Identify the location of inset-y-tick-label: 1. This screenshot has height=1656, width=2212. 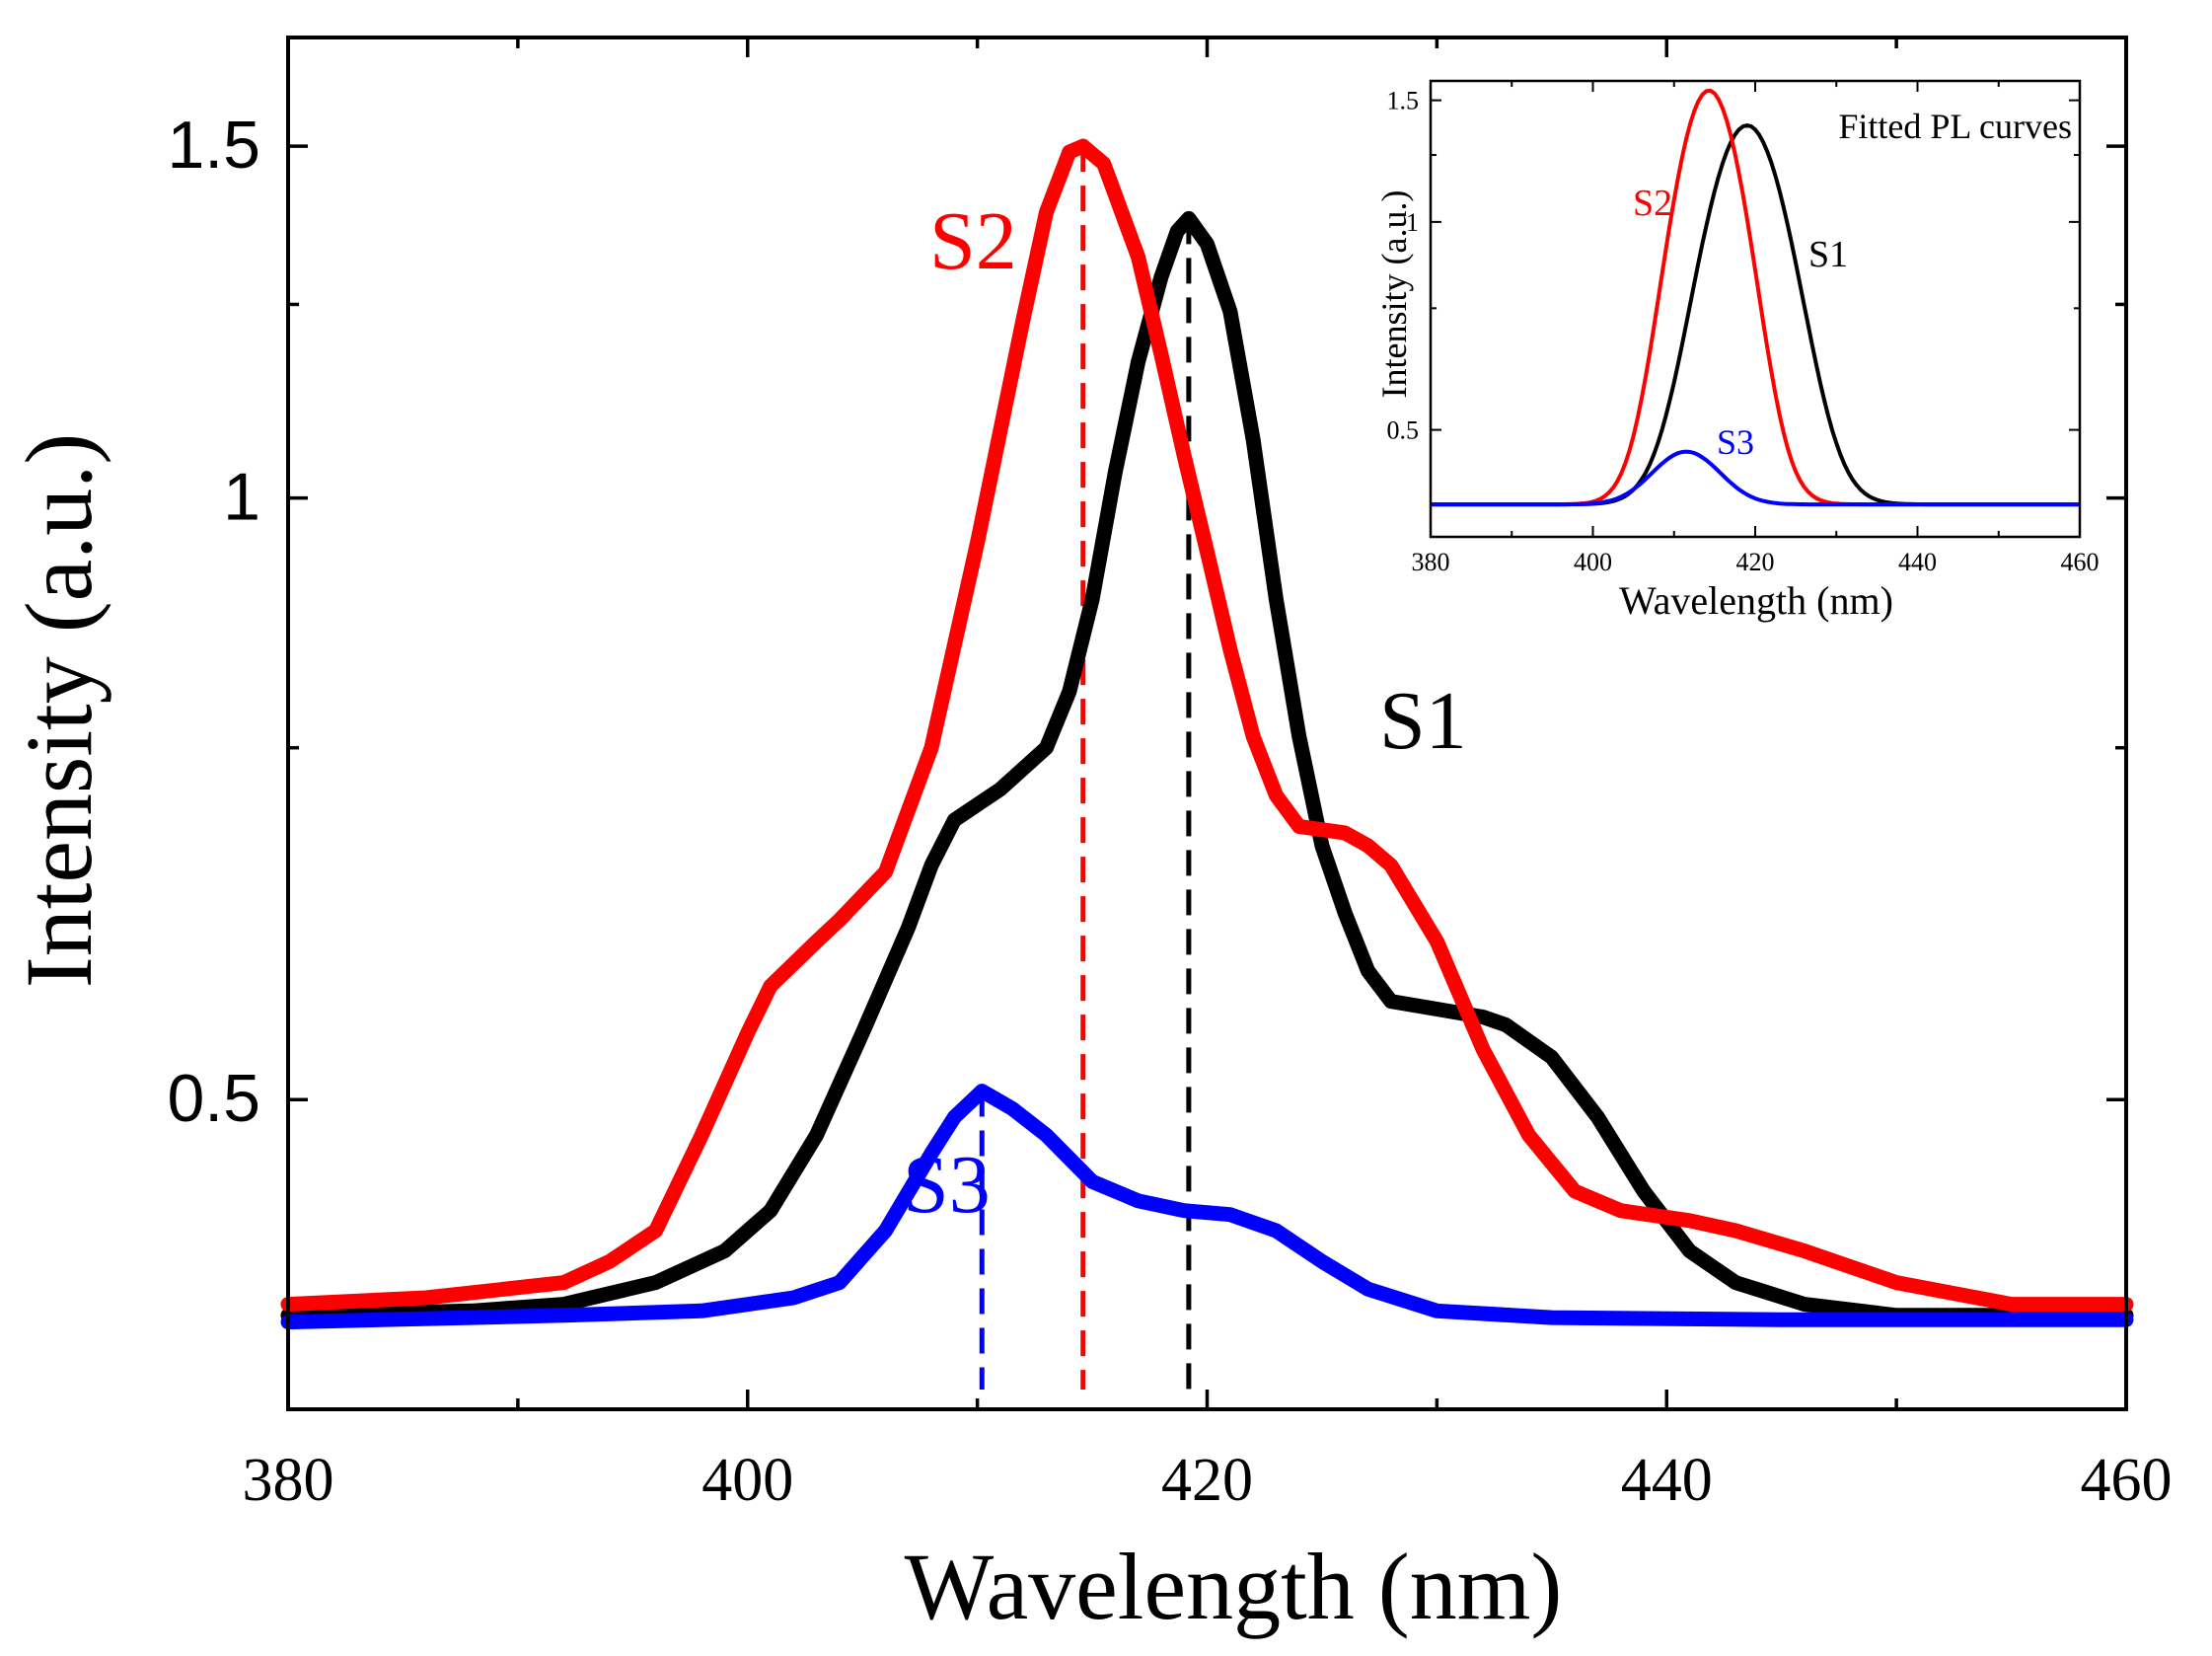
(1412, 222).